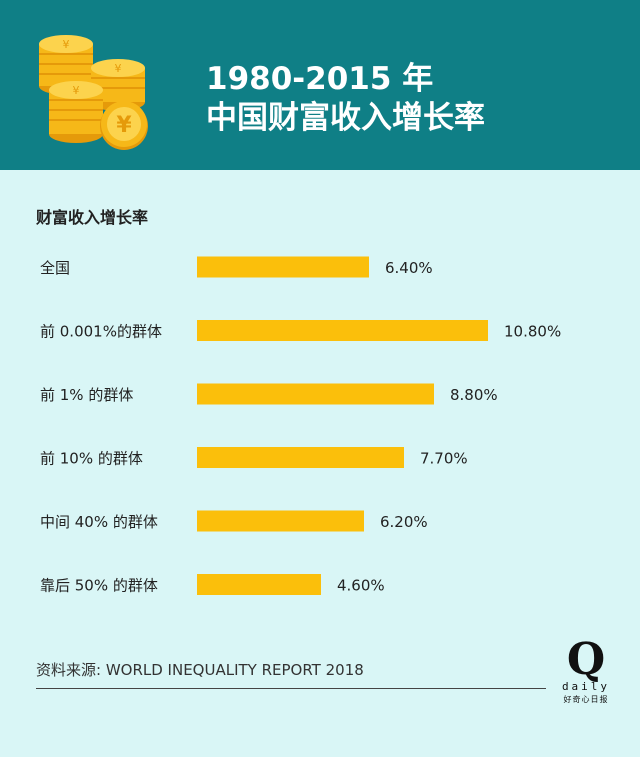 This screenshot has height=757, width=640. I want to click on value-label: 6.20%, so click(404, 522).